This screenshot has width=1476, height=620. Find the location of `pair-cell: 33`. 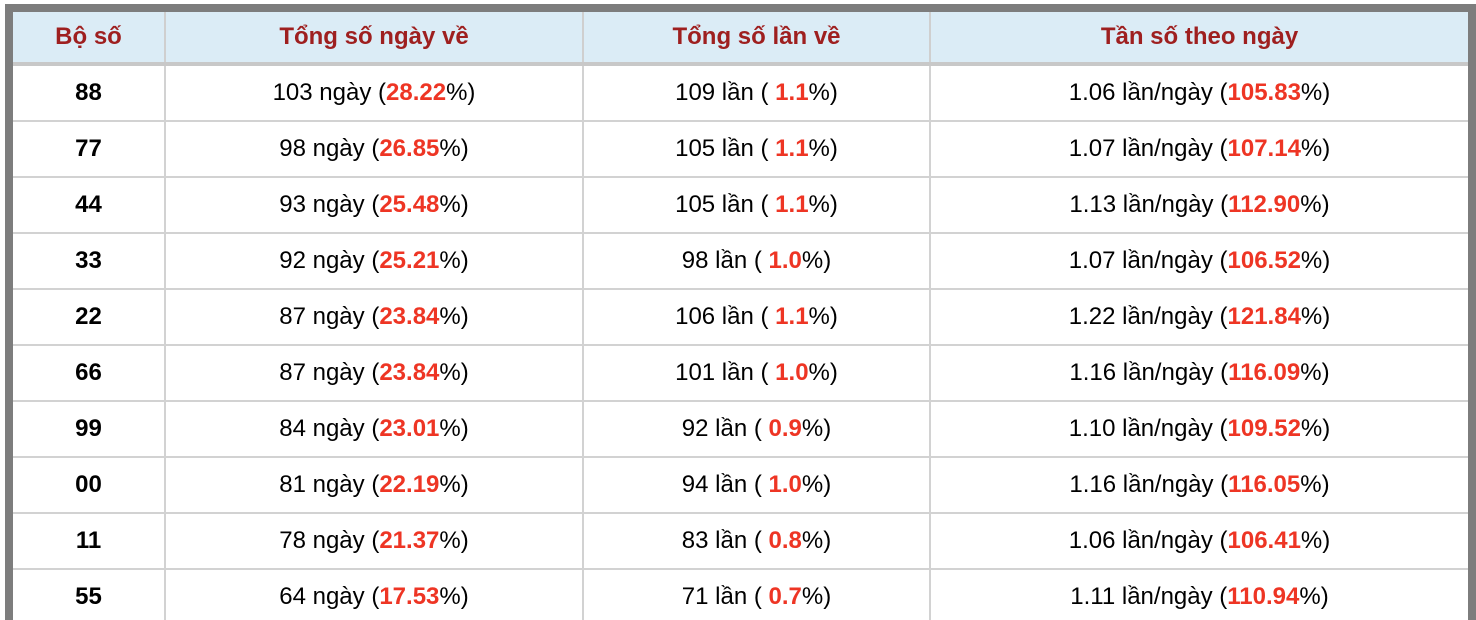

pair-cell: 33 is located at coordinates (89, 261).